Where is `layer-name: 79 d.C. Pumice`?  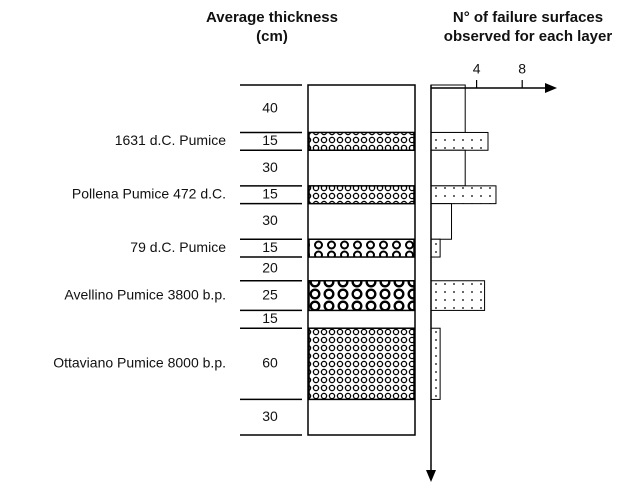
layer-name: 79 d.C. Pumice is located at coordinates (178, 247).